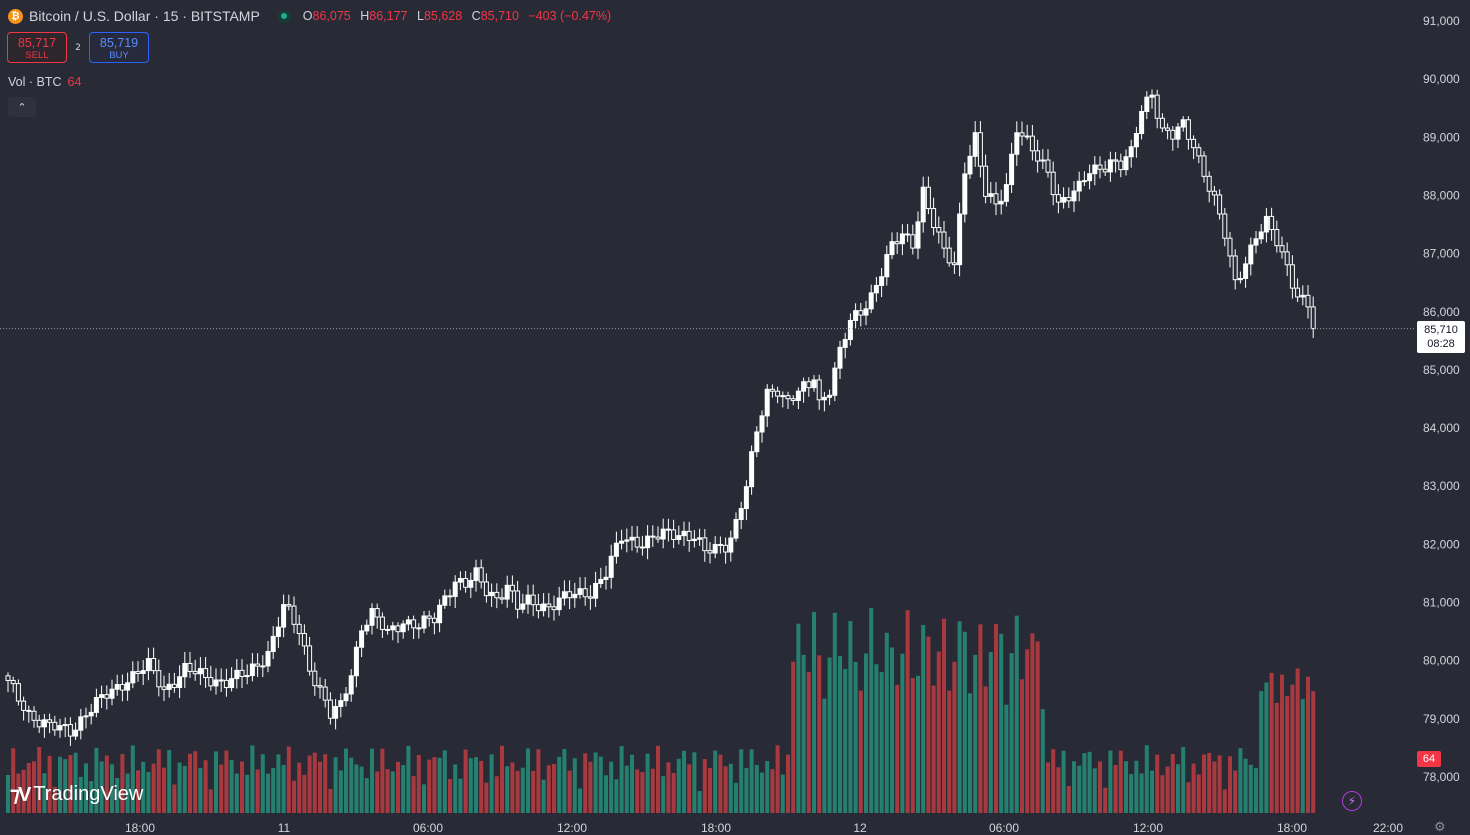  I want to click on y-tick-label: 83,000, so click(1441, 486).